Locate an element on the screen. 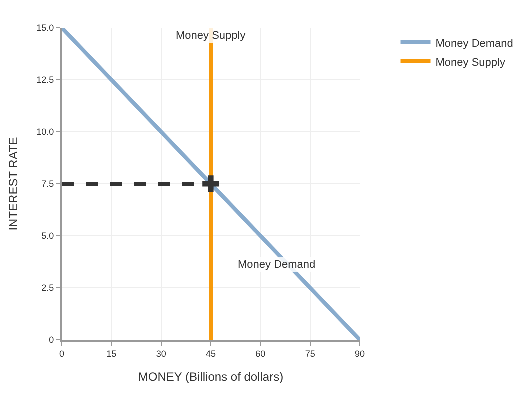 Image resolution: width=531 pixels, height=394 pixels. y-tick-label: 5.0 is located at coordinates (48, 236).